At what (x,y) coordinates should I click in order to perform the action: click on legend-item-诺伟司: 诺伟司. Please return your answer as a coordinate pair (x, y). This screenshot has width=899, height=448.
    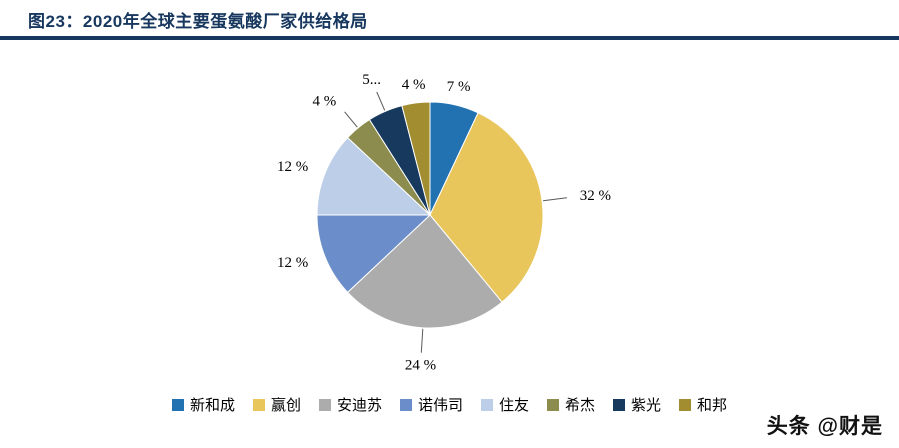
    Looking at the image, I should click on (431, 404).